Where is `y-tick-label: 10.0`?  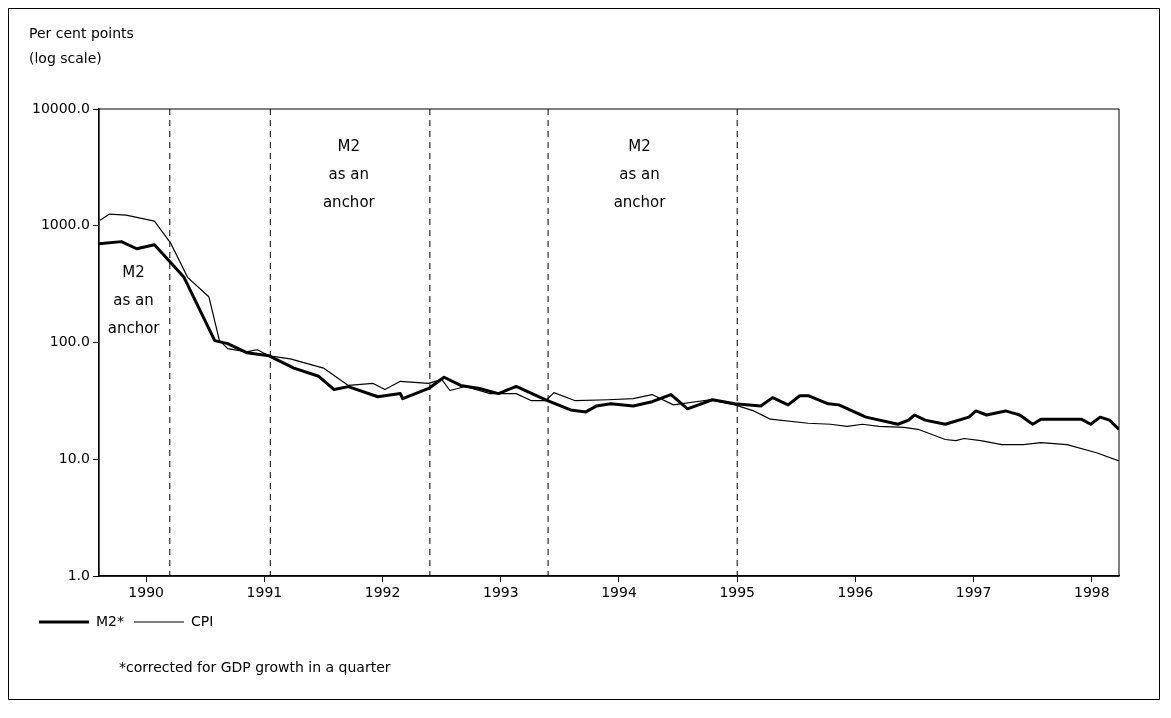 y-tick-label: 10.0 is located at coordinates (74, 458).